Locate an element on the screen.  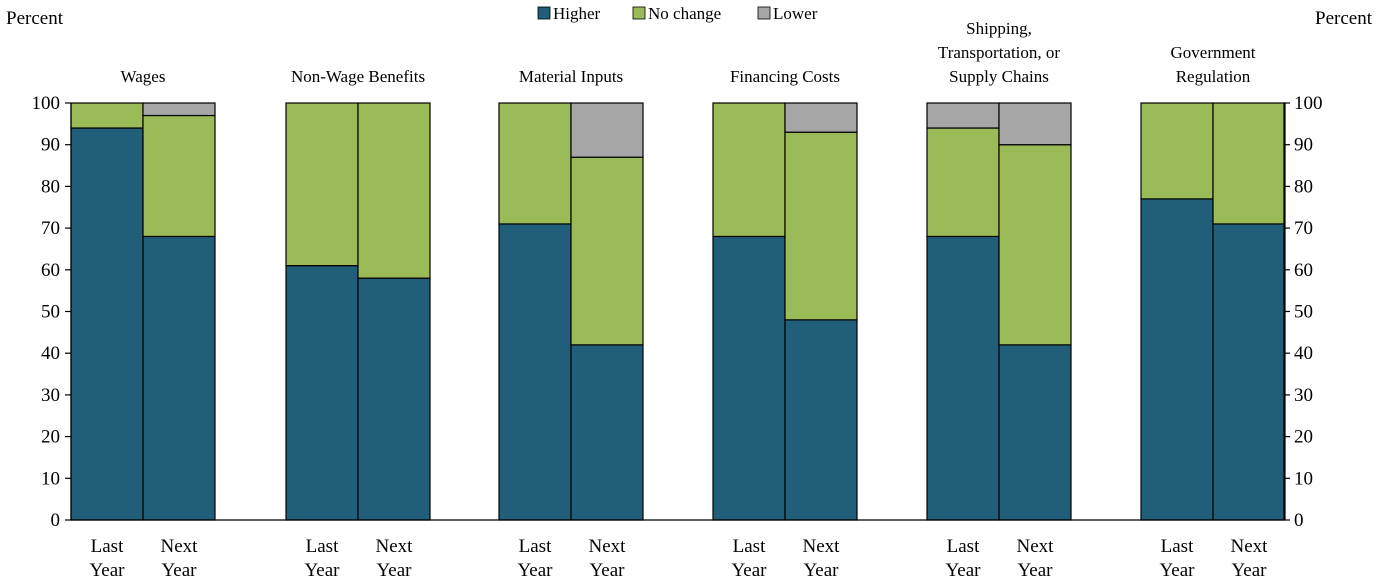
y-tick-label-right: 10 is located at coordinates (1303, 478).